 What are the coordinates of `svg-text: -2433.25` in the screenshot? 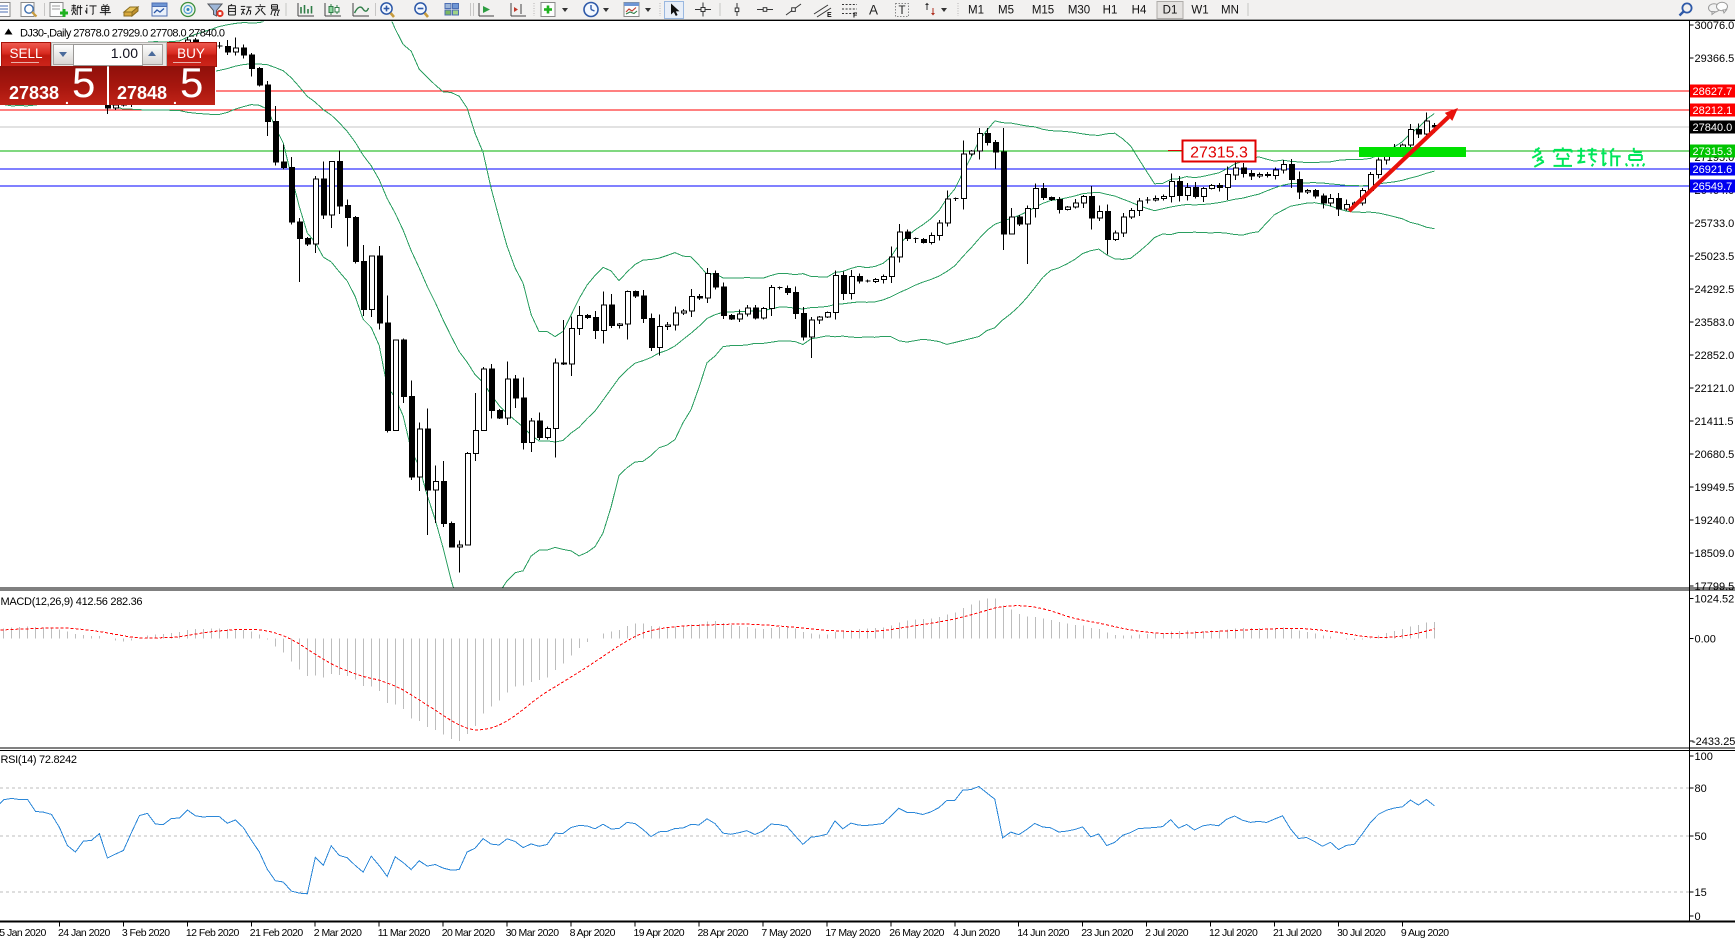 It's located at (1713, 742).